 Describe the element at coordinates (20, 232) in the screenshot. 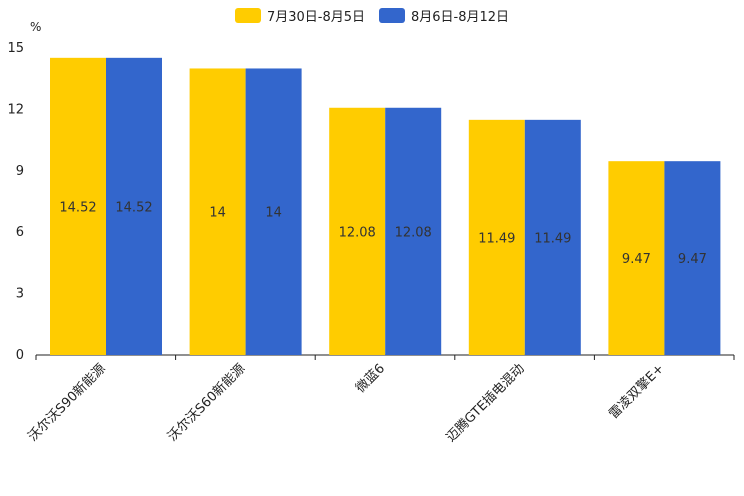

I see `y-tick-label: 6` at that location.